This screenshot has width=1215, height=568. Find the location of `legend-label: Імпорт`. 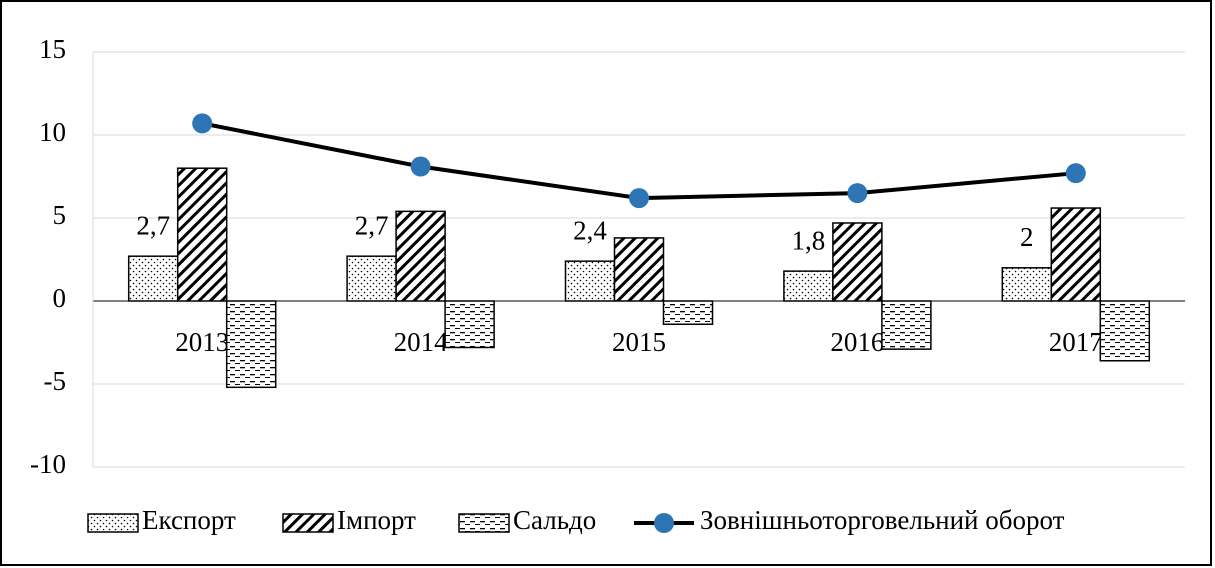

legend-label: Імпорт is located at coordinates (376, 520).